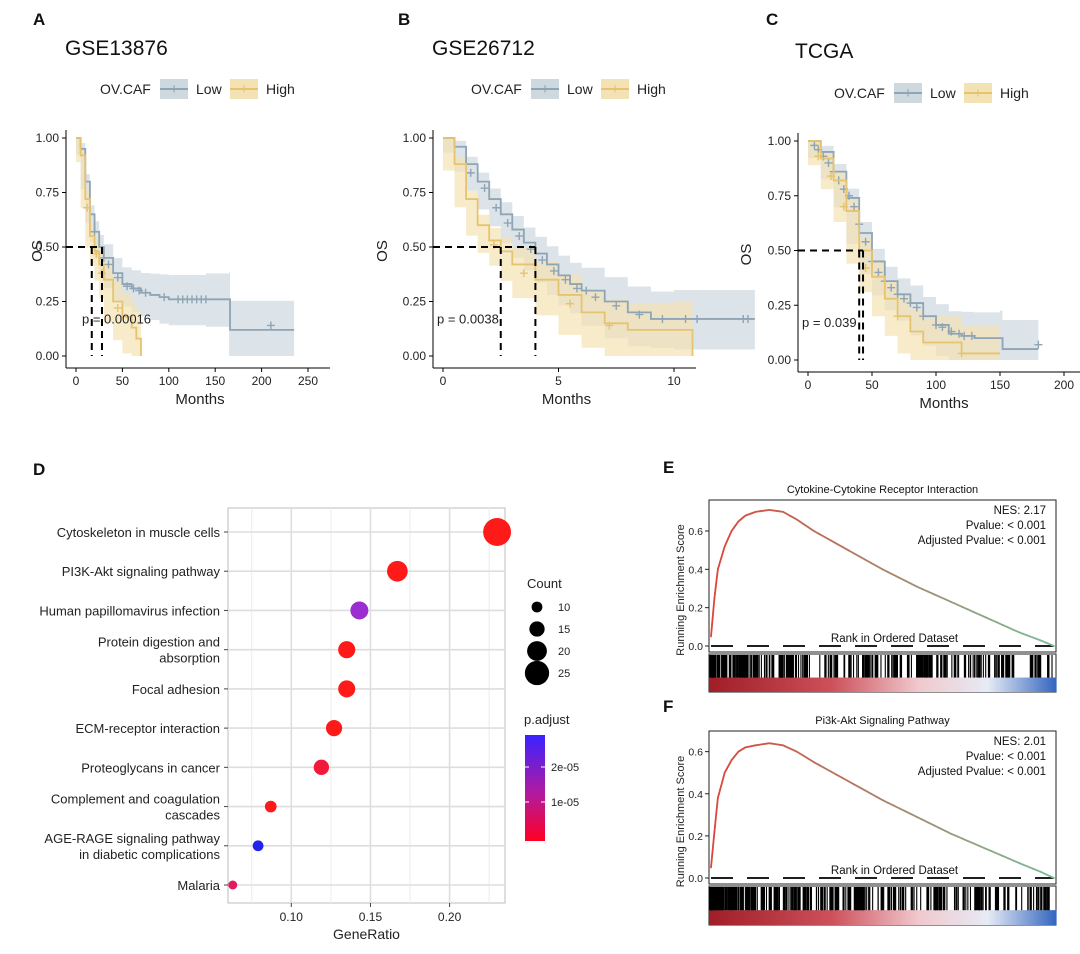 Image resolution: width=1080 pixels, height=954 pixels. Describe the element at coordinates (116, 318) in the screenshot. I see `p-value-label: p = 0.00016` at that location.